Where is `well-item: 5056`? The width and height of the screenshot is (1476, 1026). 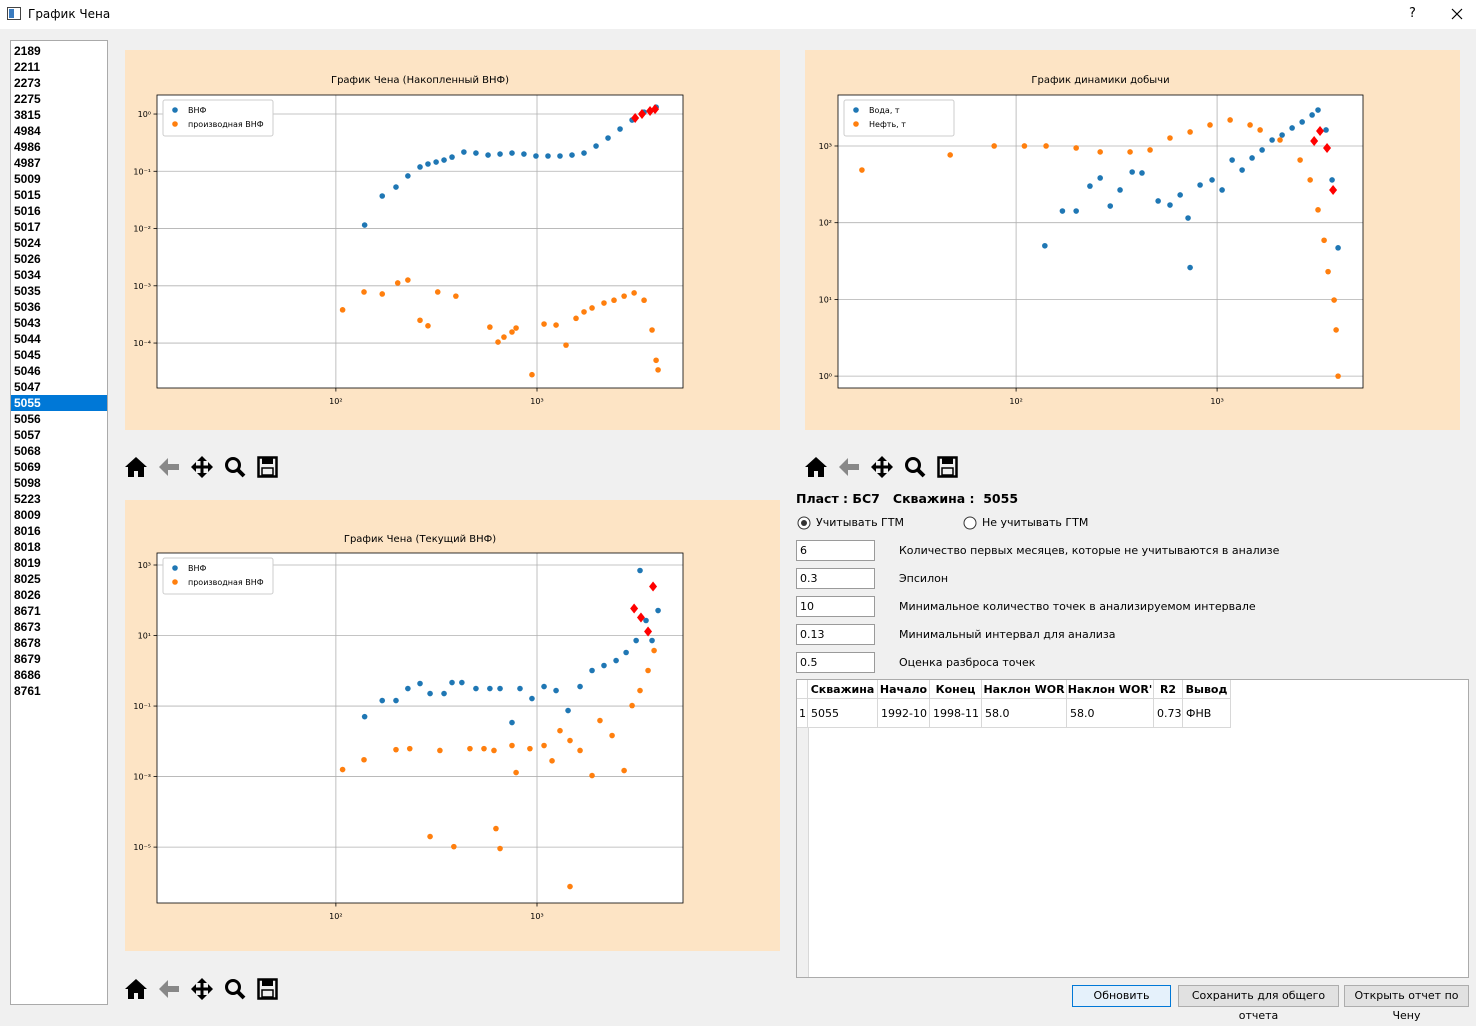 well-item: 5056 is located at coordinates (27, 419).